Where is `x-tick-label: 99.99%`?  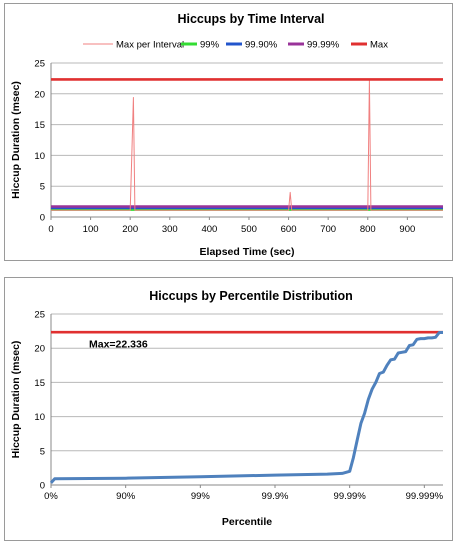 x-tick-label: 99.99% is located at coordinates (350, 496).